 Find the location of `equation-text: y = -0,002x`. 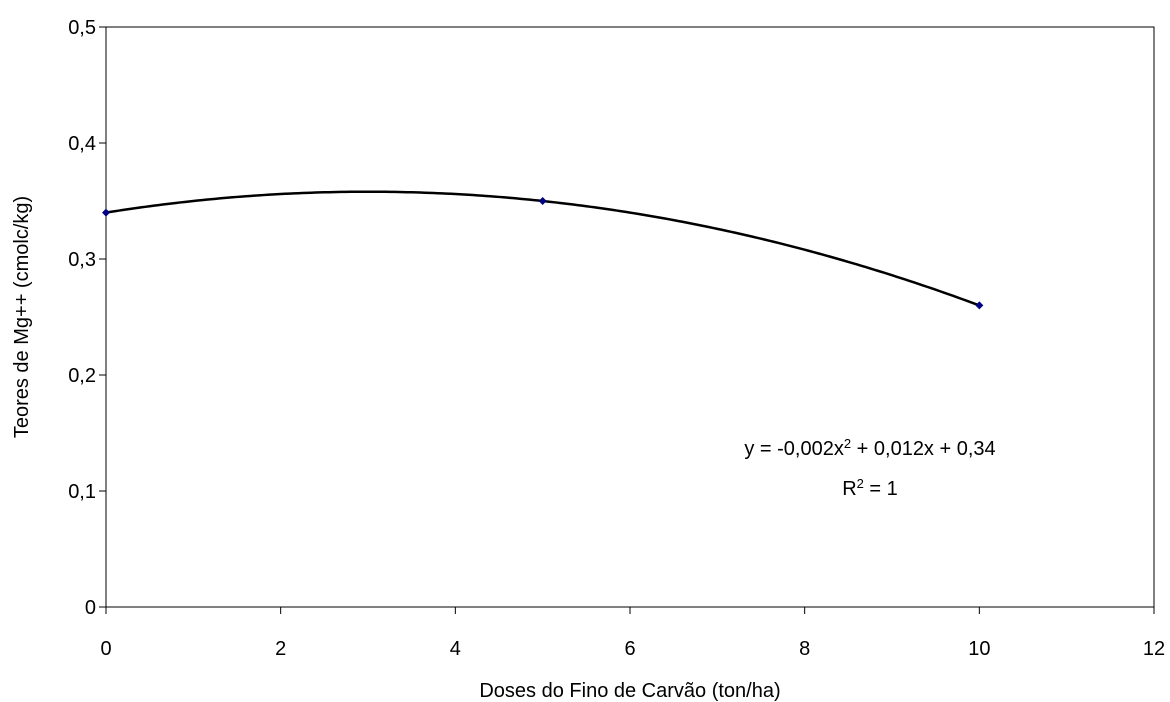

equation-text: y = -0,002x is located at coordinates (794, 449).